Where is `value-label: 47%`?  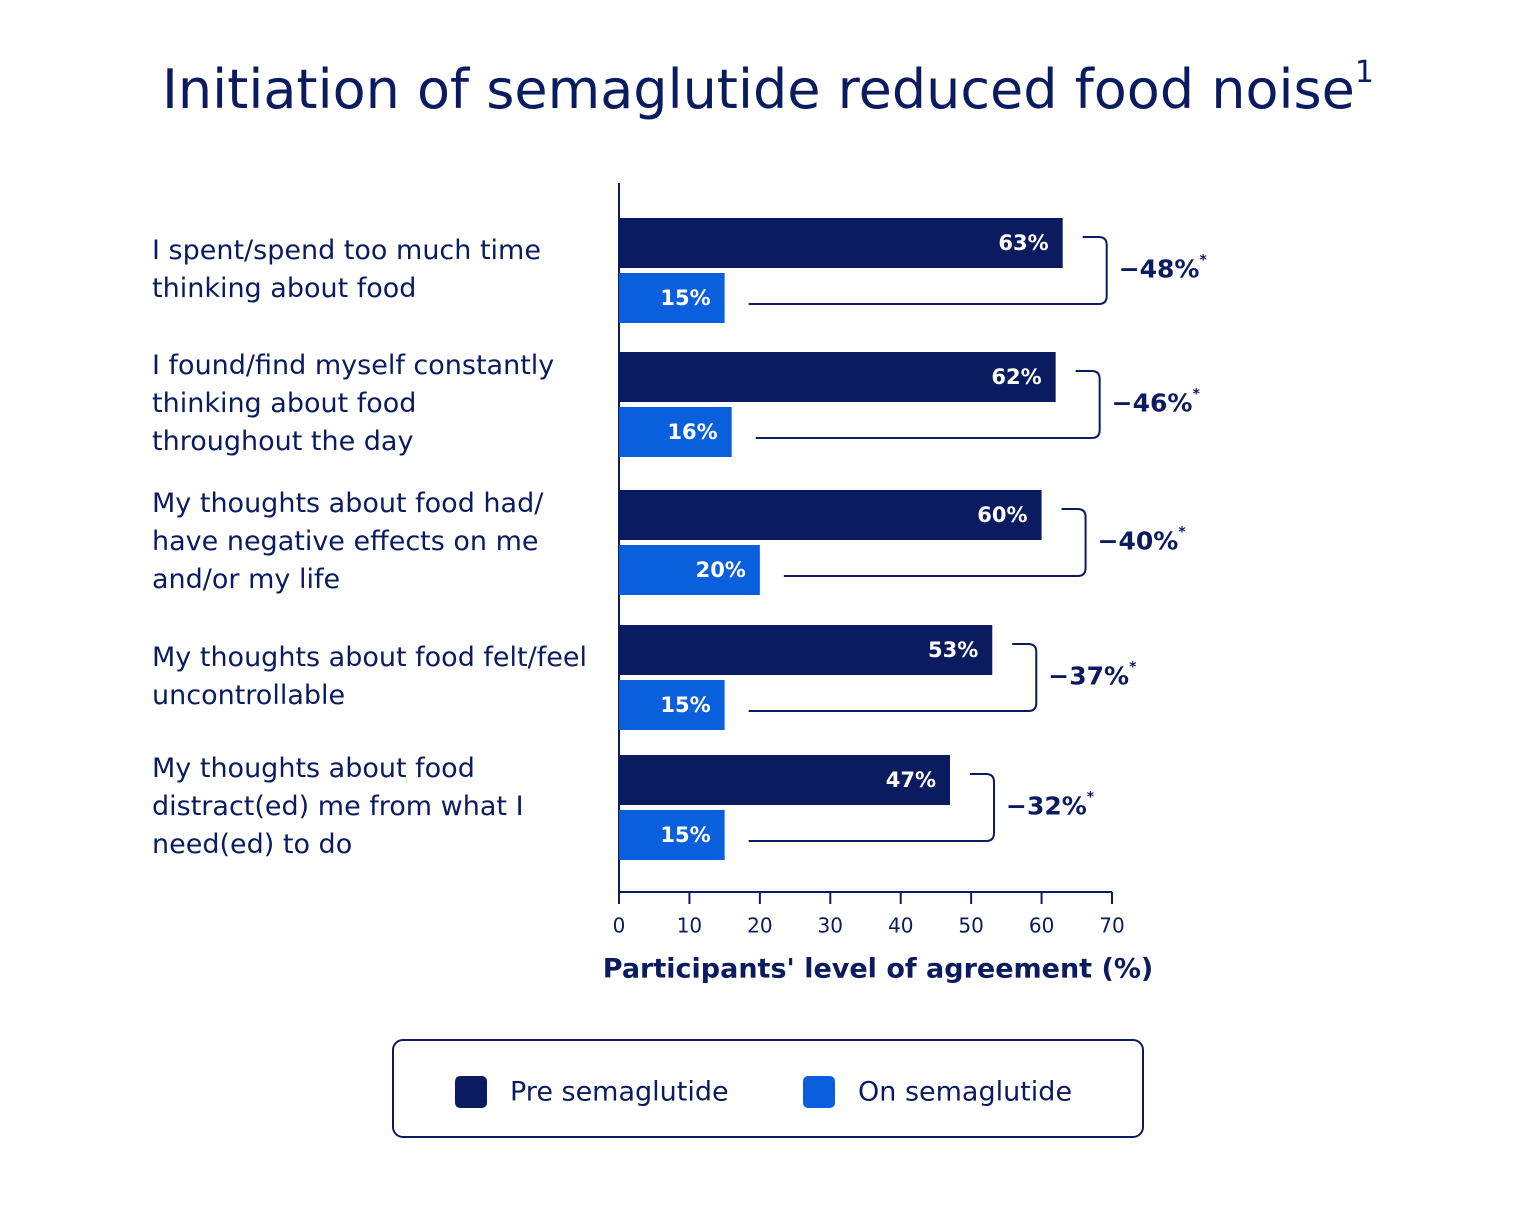
value-label: 47% is located at coordinates (911, 780).